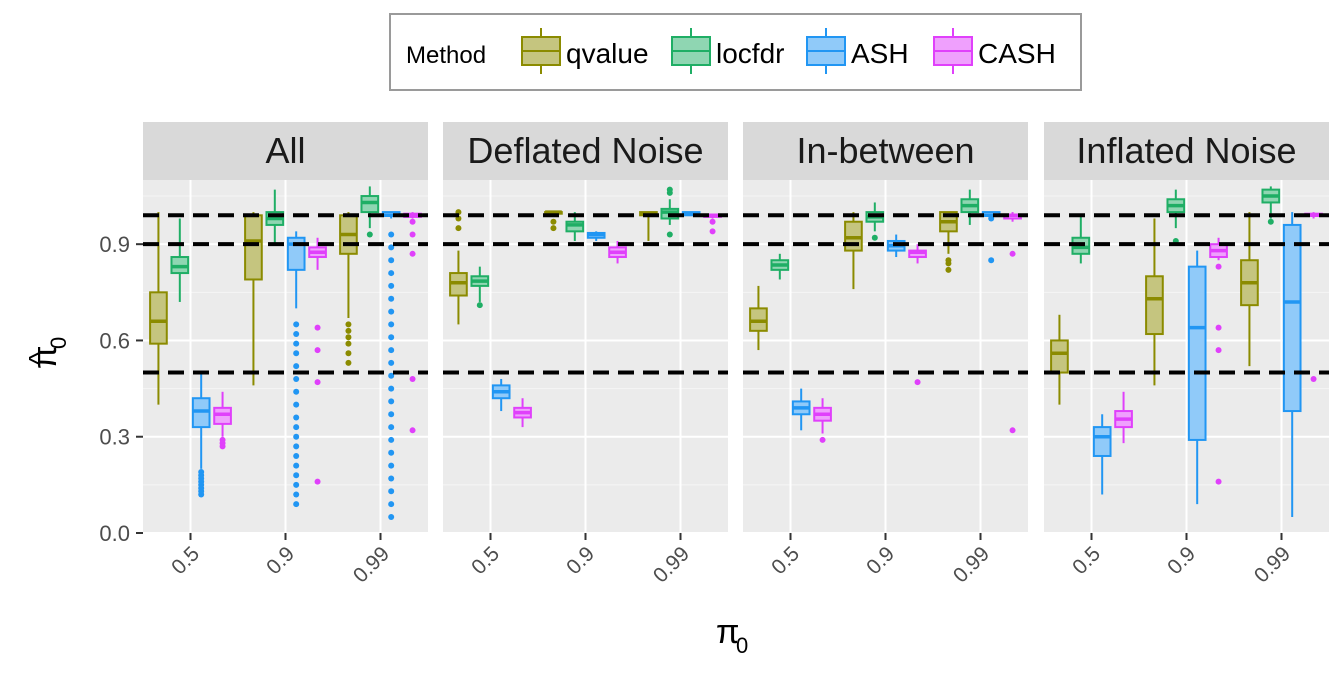  What do you see at coordinates (596, 236) in the screenshot?
I see `box-ash-0.9` at bounding box center [596, 236].